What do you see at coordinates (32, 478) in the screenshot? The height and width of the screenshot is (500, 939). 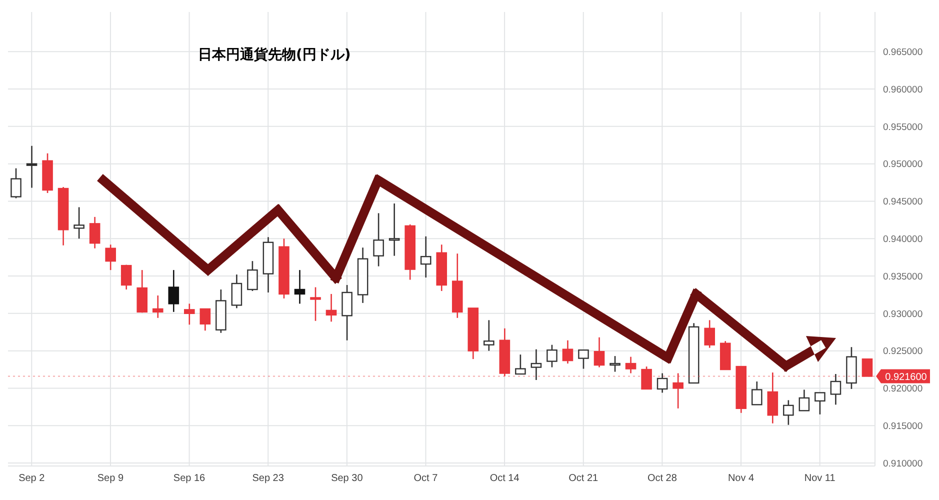 I see `x-tick-label: Sep 2` at bounding box center [32, 478].